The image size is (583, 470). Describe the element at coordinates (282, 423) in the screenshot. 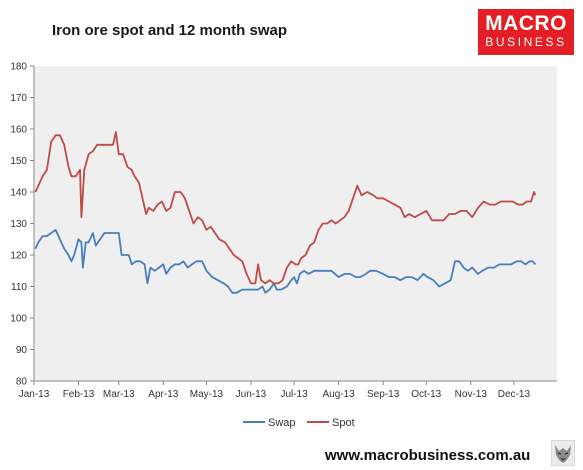

I see `legend-label-swap: Swap` at that location.